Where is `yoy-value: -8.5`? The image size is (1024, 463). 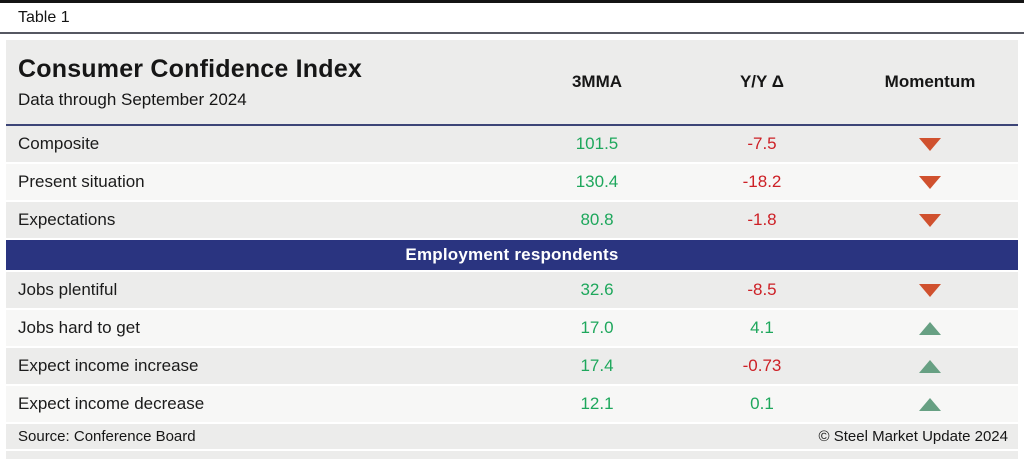 yoy-value: -8.5 is located at coordinates (762, 289).